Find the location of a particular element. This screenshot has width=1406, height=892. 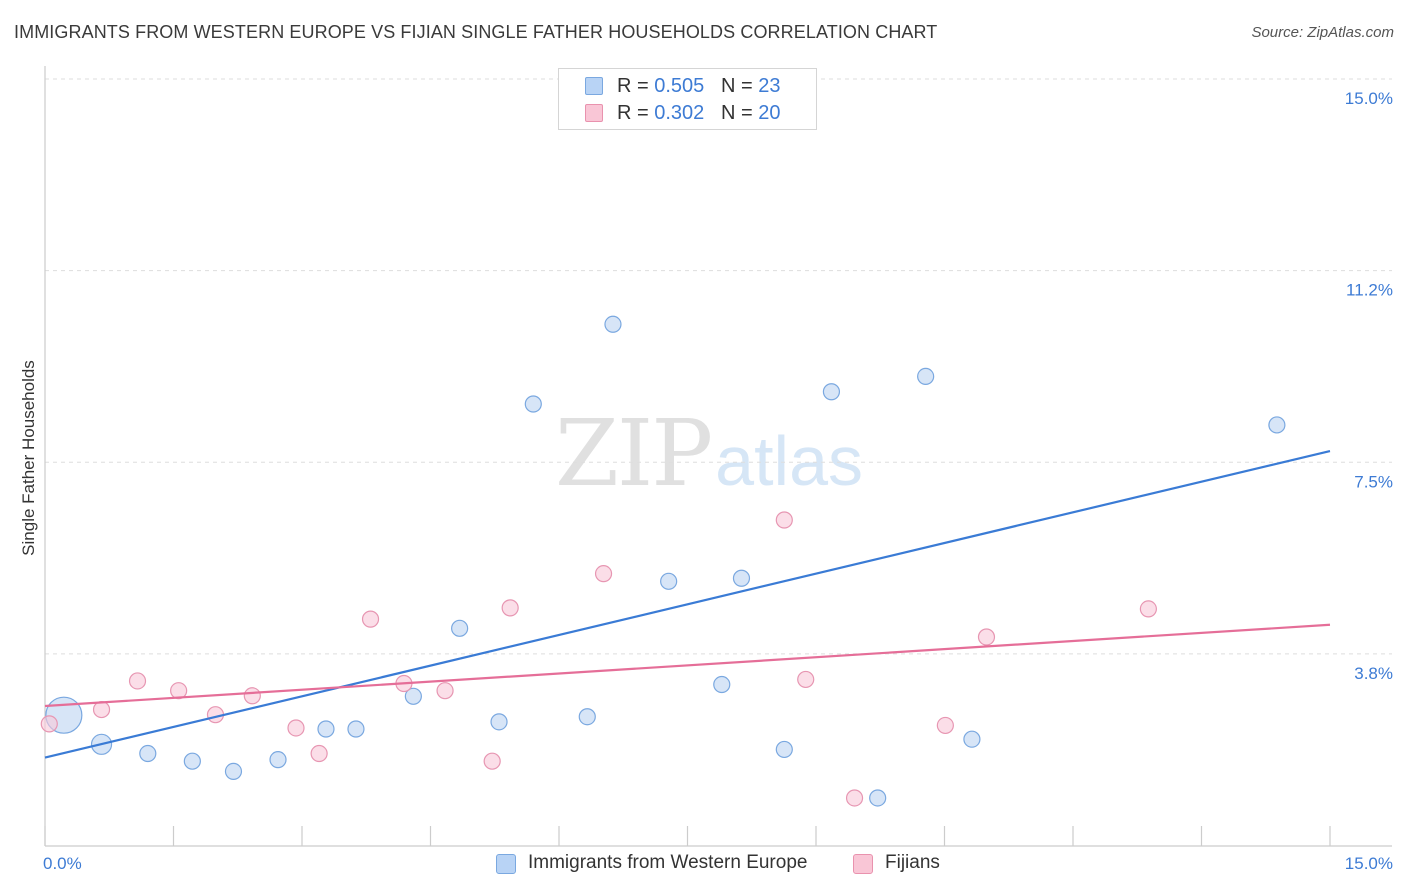

legend-text-blue: R = 0.505 N = 23 is located at coordinates (698, 86).